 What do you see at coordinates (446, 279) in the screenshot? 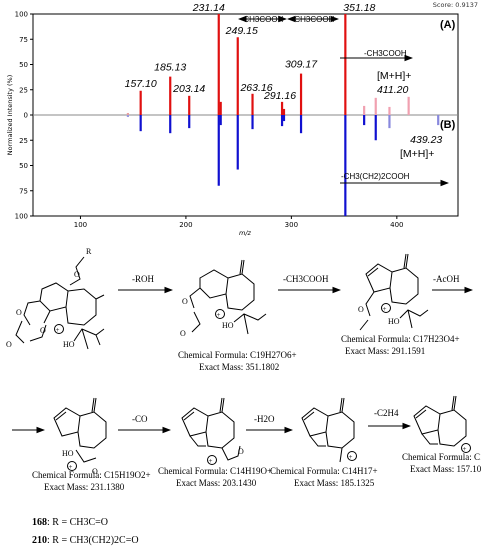
I see `reagent-step-3: -AcOH` at bounding box center [446, 279].